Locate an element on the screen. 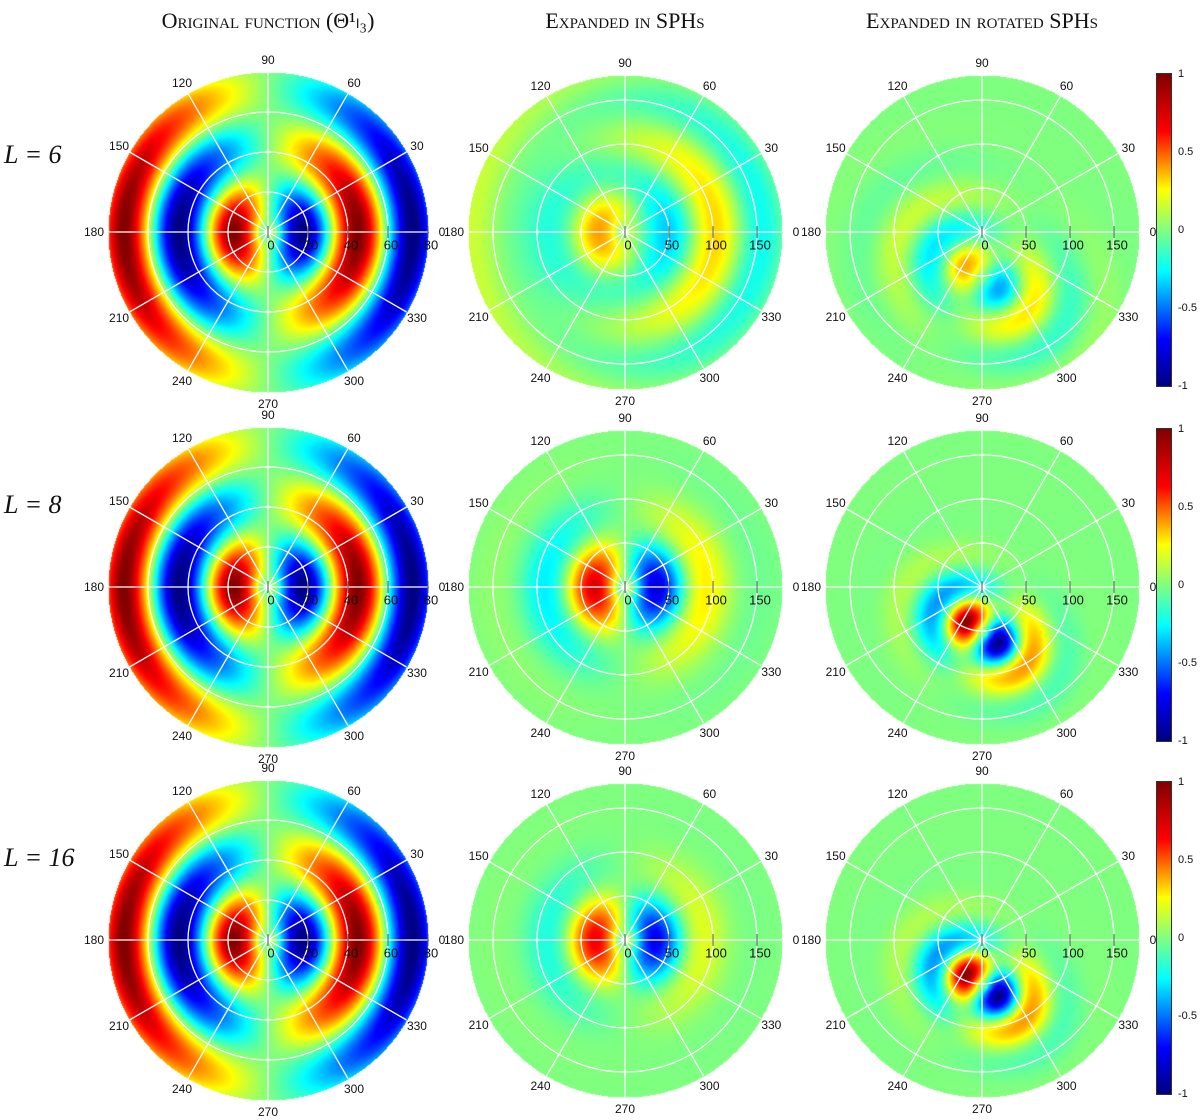 The image size is (1200, 1120). radial-tick-label: 0 is located at coordinates (271, 953).